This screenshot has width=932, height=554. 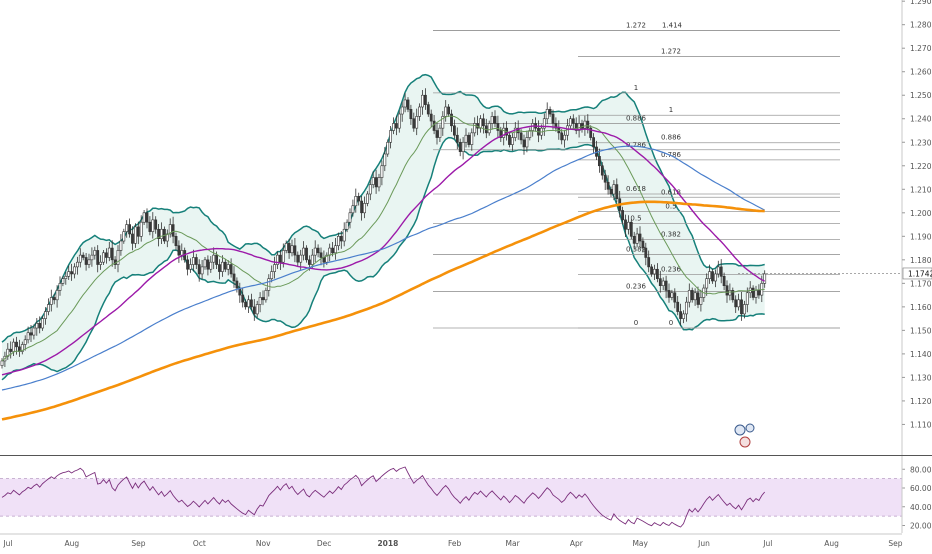 I want to click on fib-ratio-label: 1.414, so click(x=672, y=26).